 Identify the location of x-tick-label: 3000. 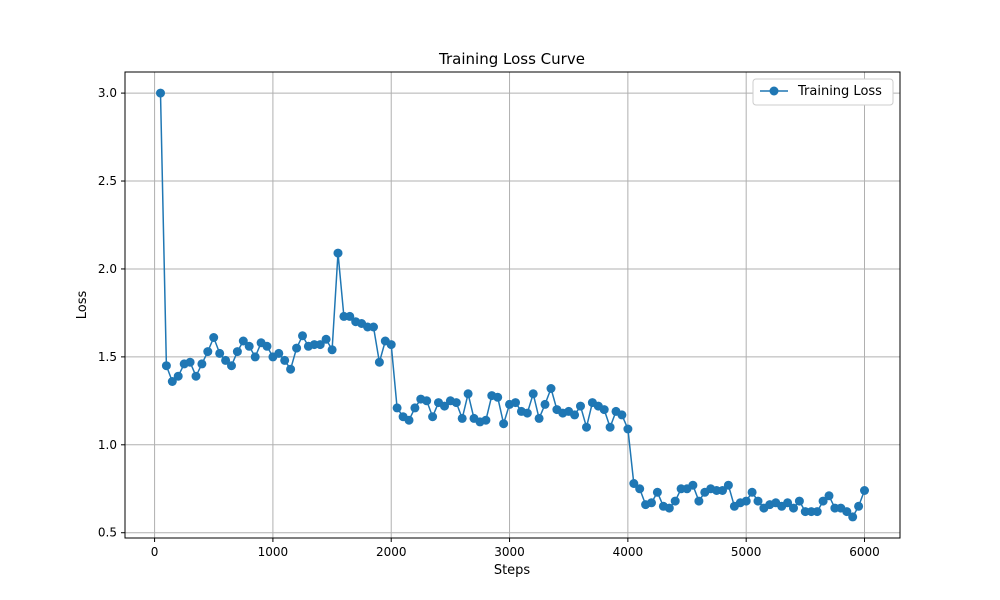
(509, 552).